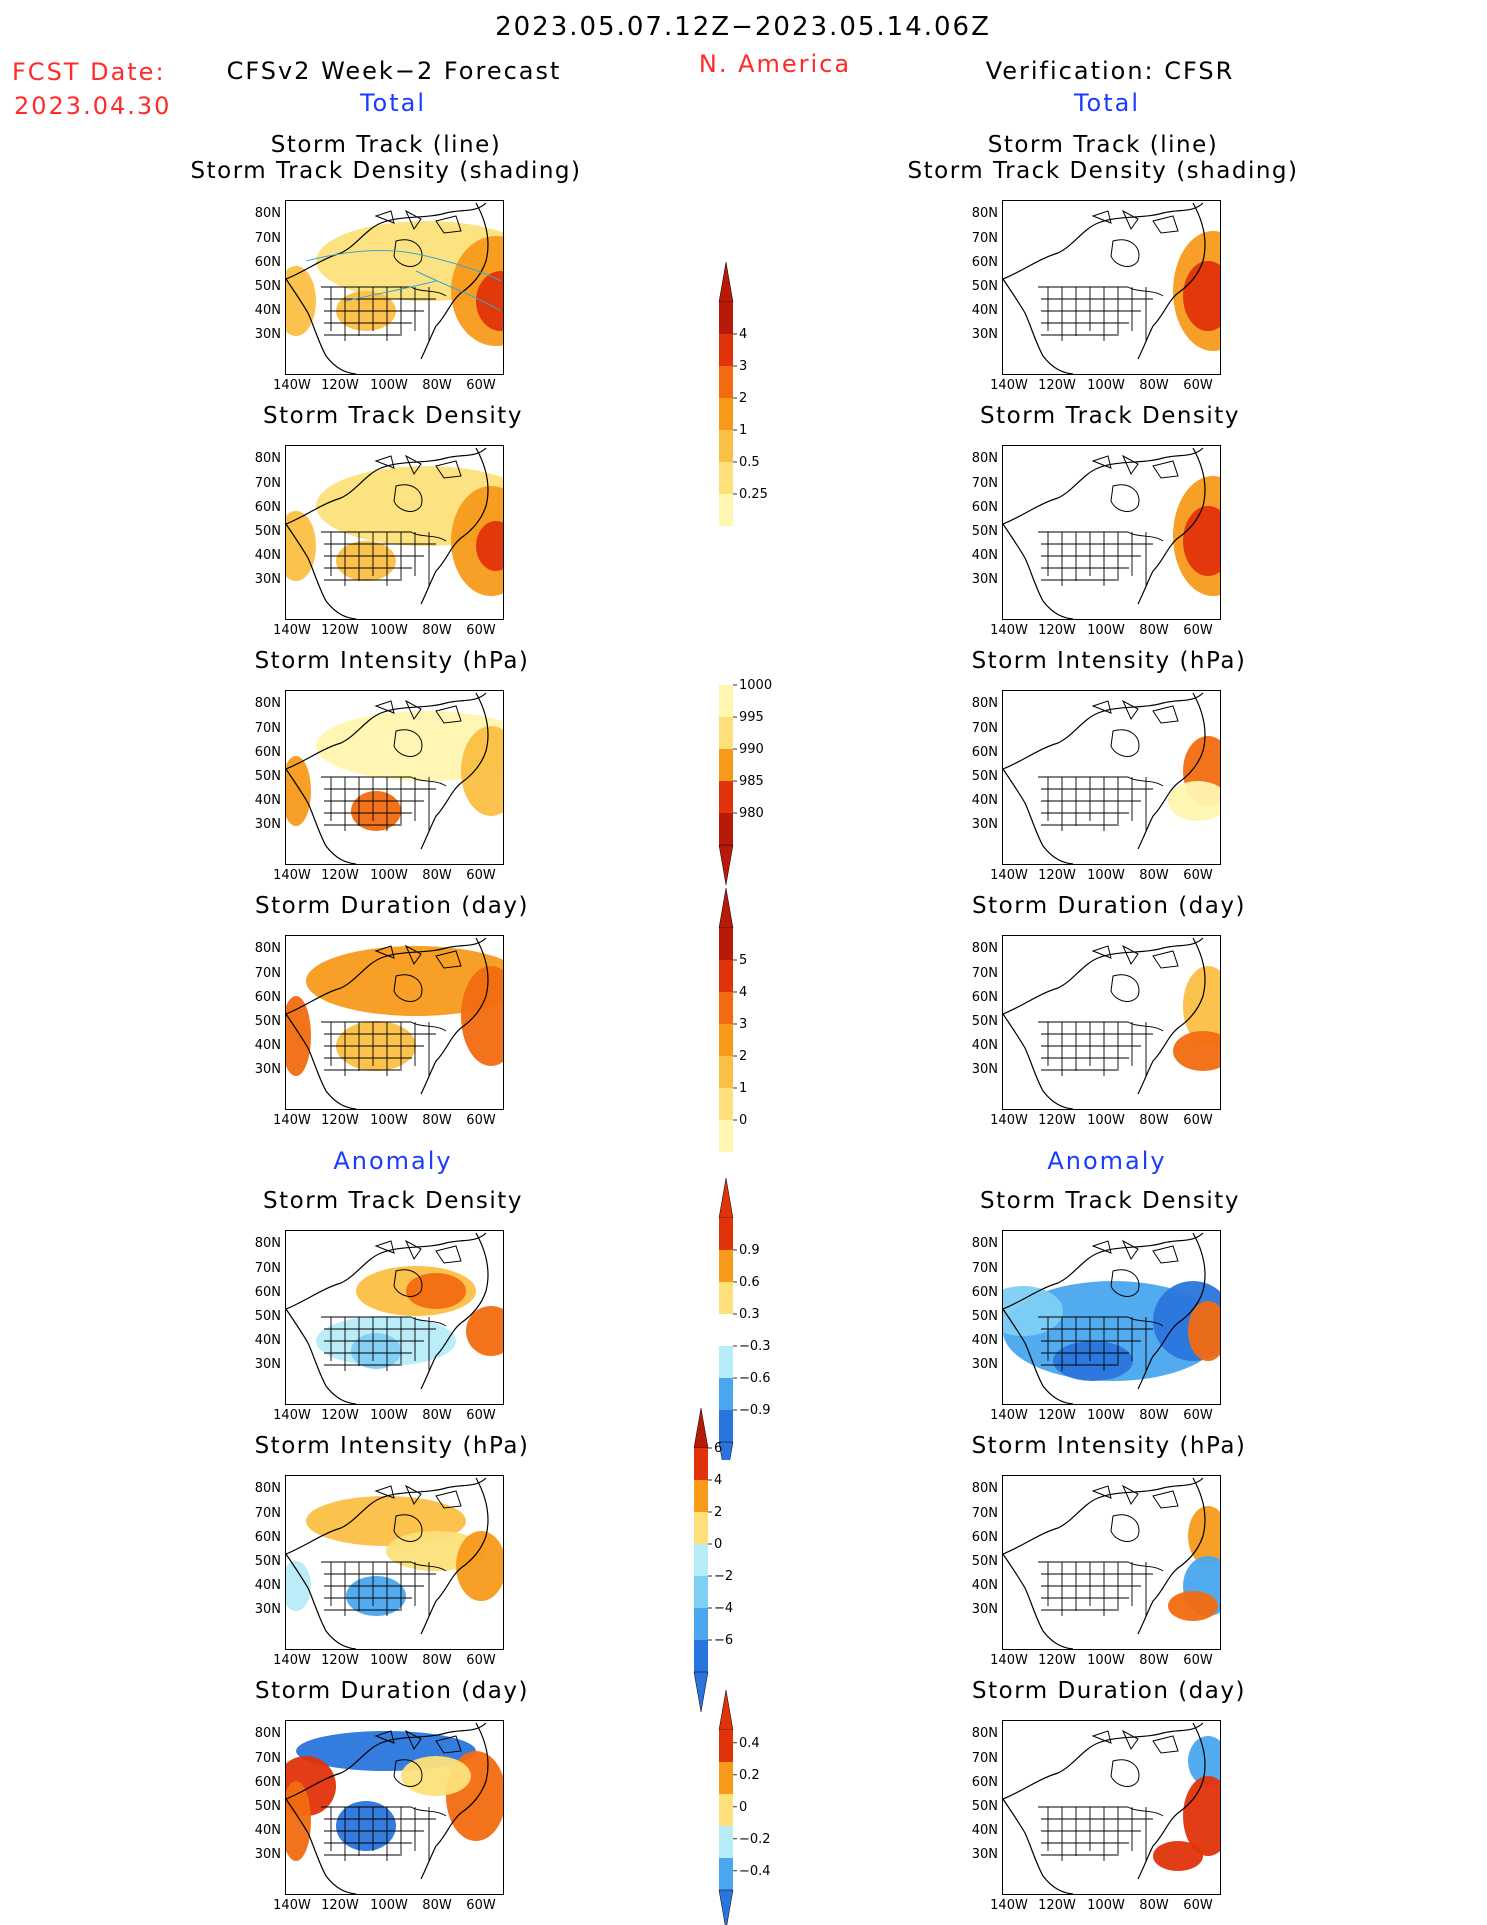  I want to click on colorbar-top-arrow, so click(726, 1198).